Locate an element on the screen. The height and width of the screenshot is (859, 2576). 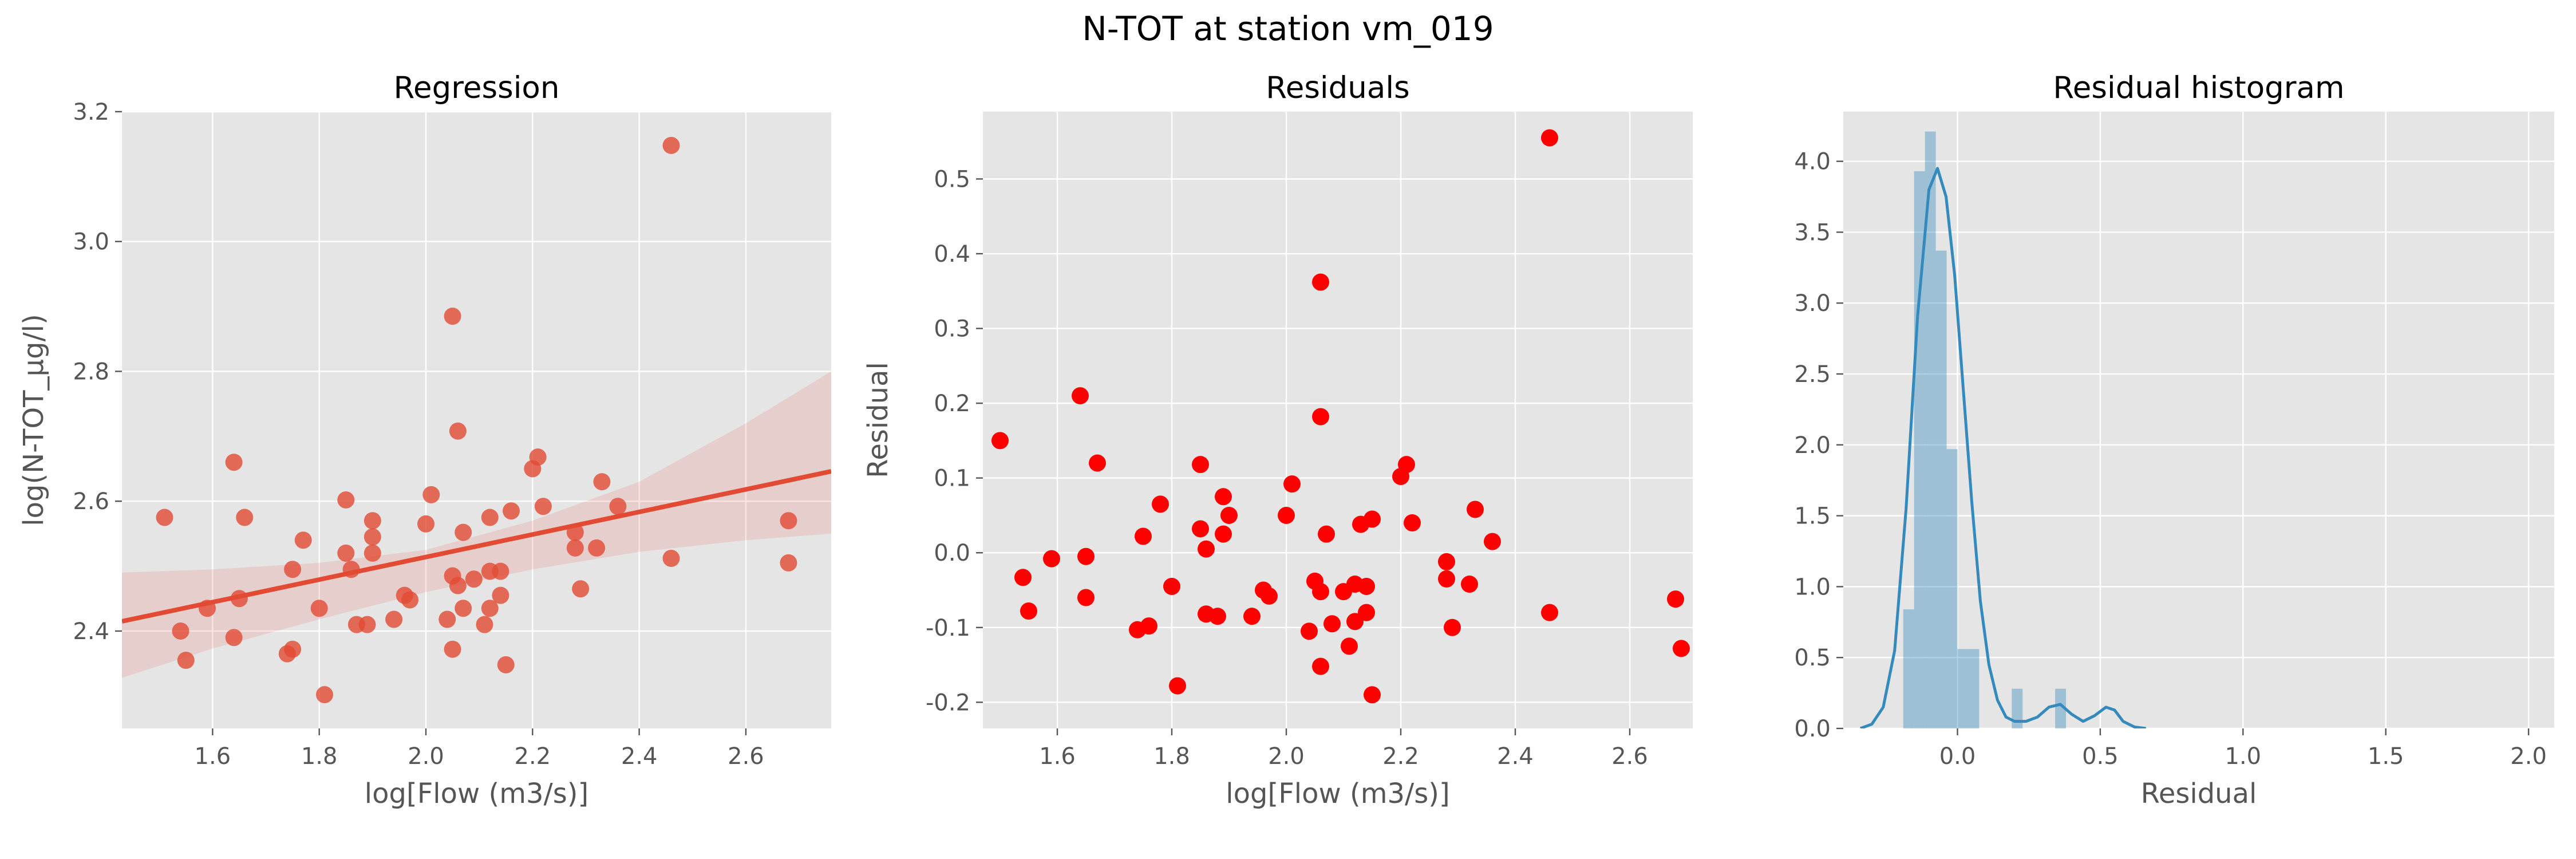
y-axis-label: Residual is located at coordinates (878, 420).